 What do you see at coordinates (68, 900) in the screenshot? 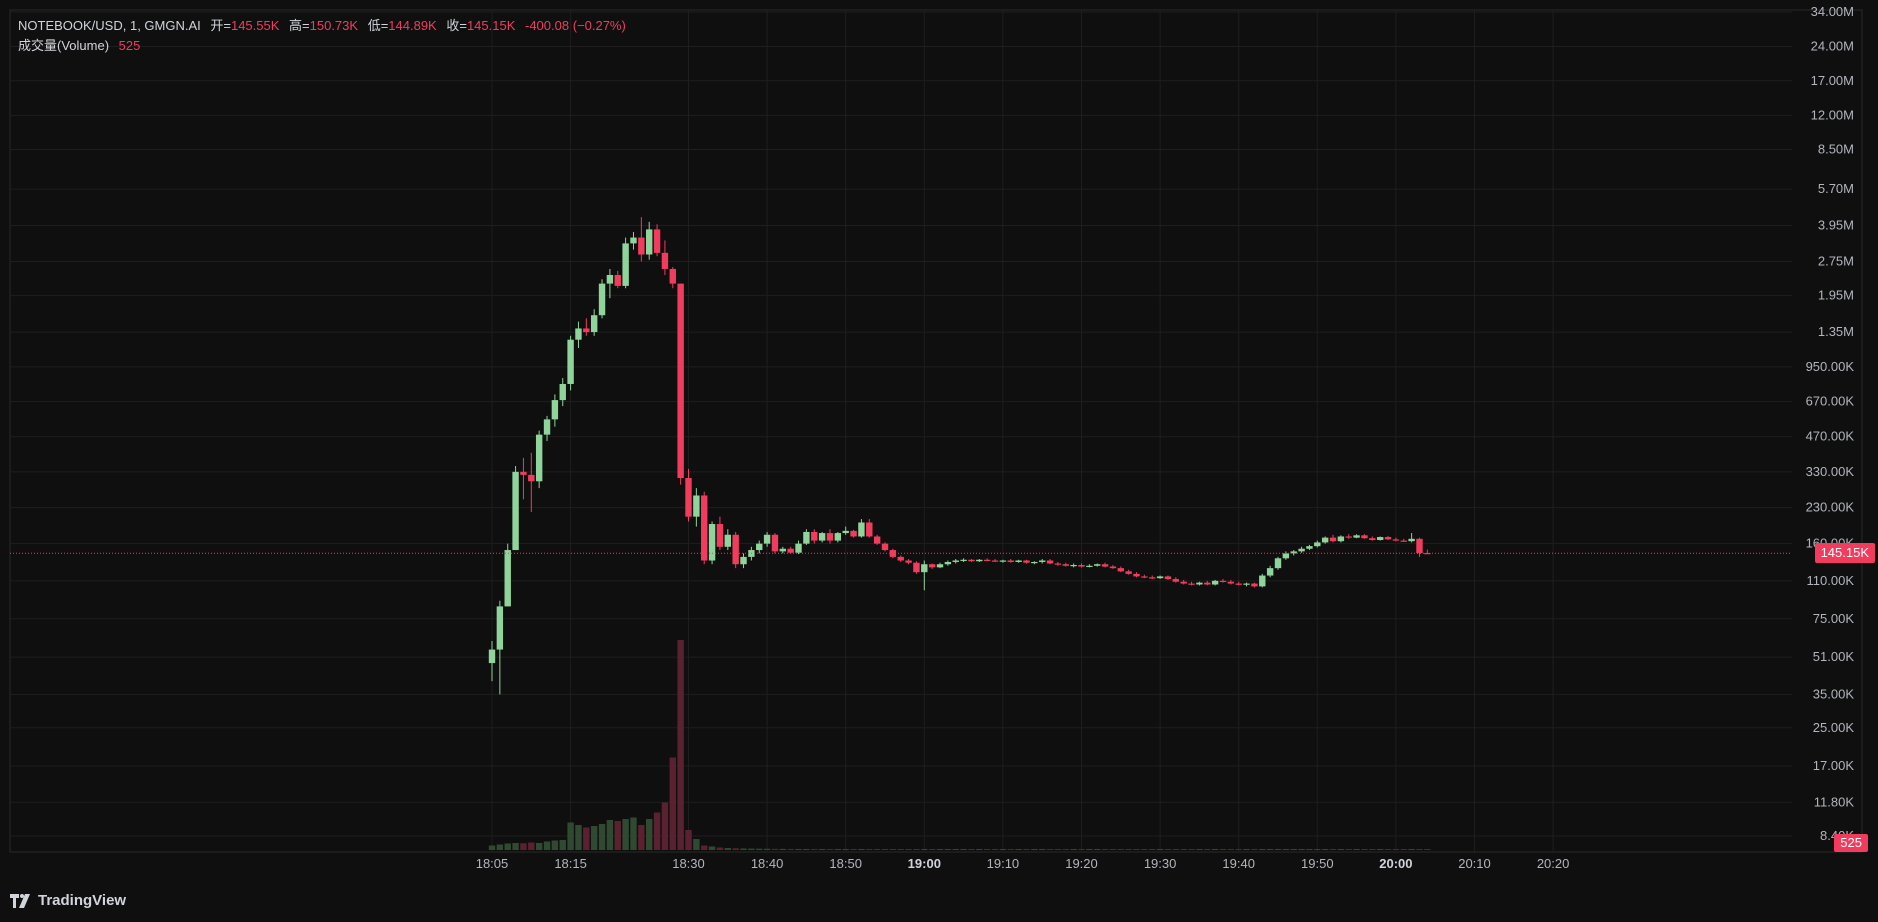
I see `tradingview-logo: TradingView` at bounding box center [68, 900].